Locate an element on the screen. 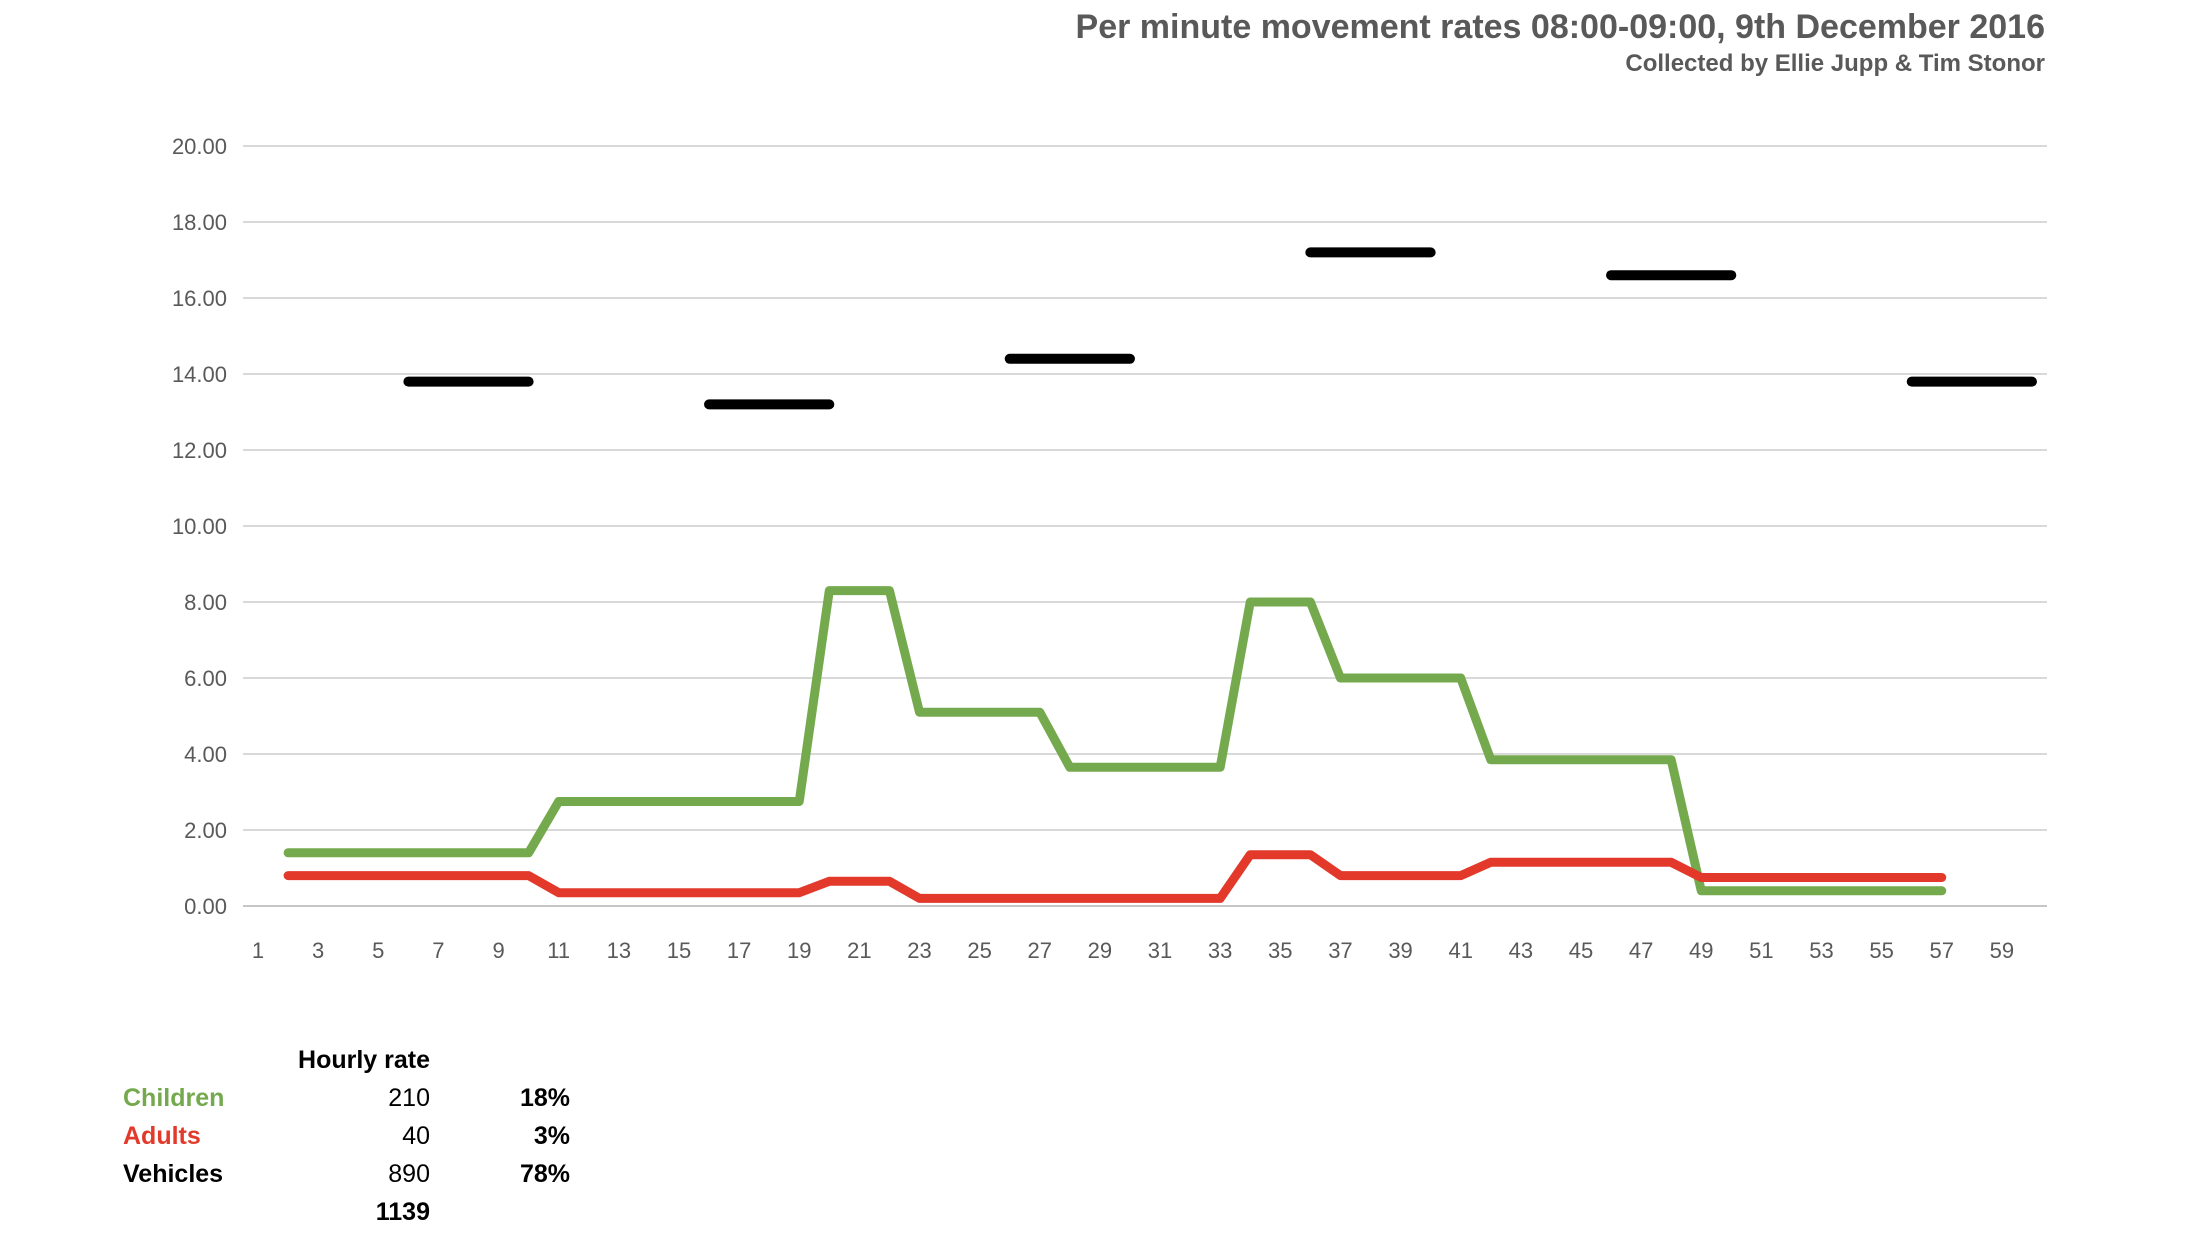 This screenshot has height=1242, width=2208. summary-row-children-pct: 18% is located at coordinates (544, 1097).